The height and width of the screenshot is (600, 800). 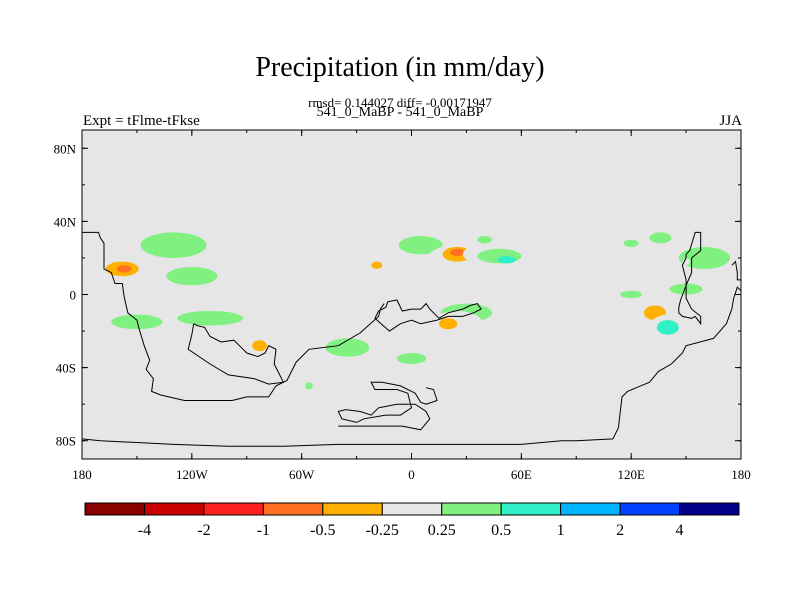 I want to click on y-tick-label: 80S, so click(x=66, y=441).